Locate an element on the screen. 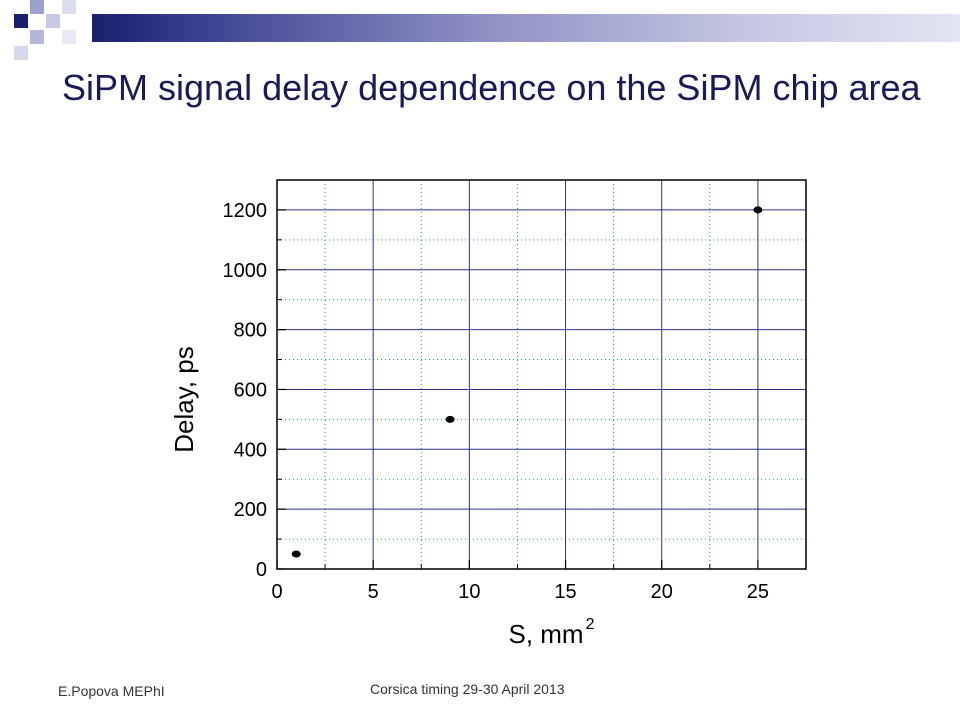 The image size is (960, 720). x-tick-label: 0 is located at coordinates (276, 592).